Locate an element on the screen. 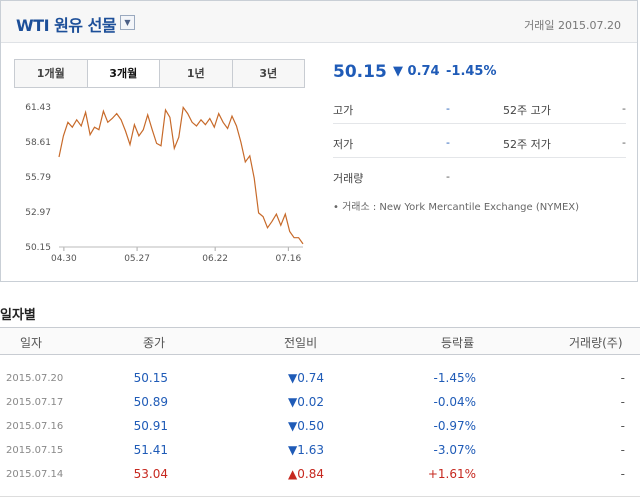 The width and height of the screenshot is (640, 498). high52-value: - is located at coordinates (624, 108).